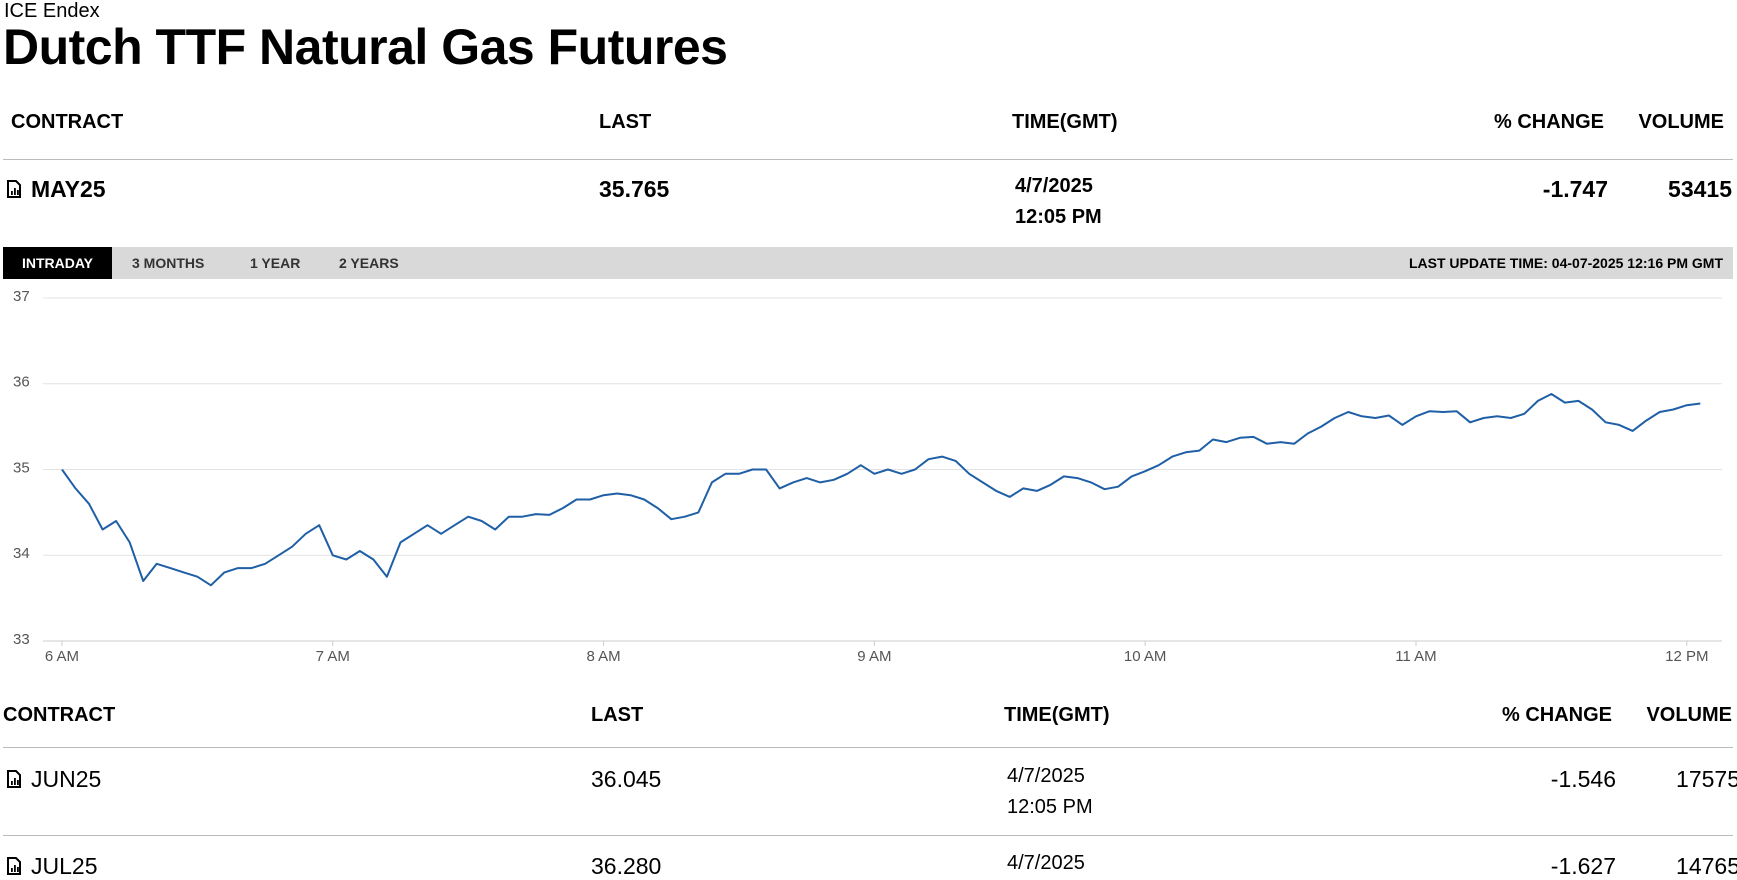  Describe the element at coordinates (66, 779) in the screenshot. I see `contract: JUN25` at that location.